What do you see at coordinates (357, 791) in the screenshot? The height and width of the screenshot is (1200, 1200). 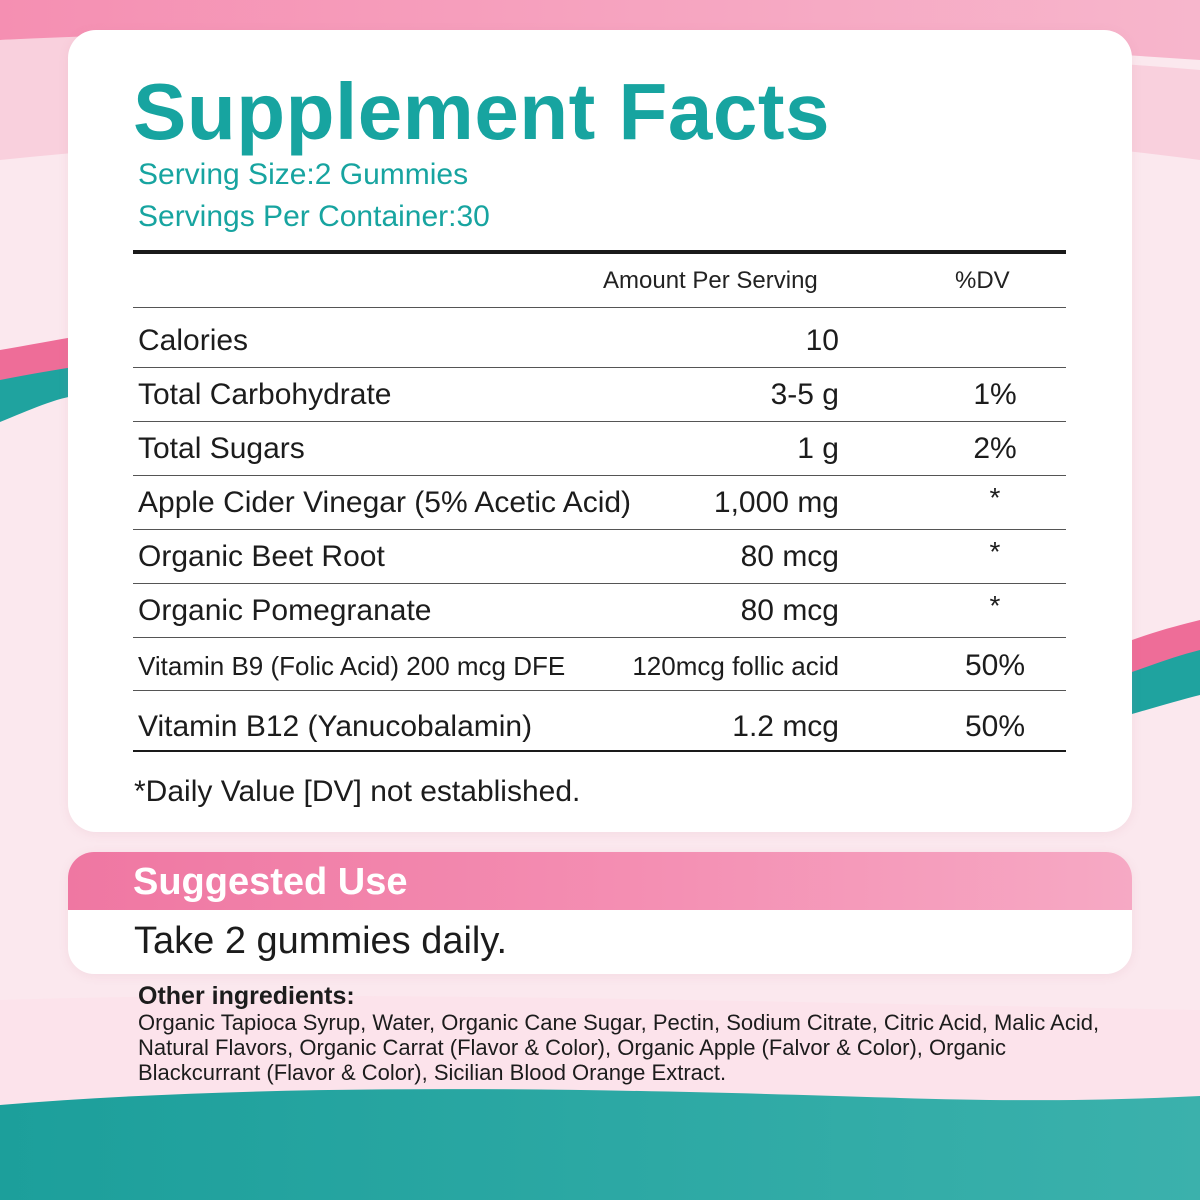 I see `daily-value-footnote: *Daily Value [DV] not established.` at bounding box center [357, 791].